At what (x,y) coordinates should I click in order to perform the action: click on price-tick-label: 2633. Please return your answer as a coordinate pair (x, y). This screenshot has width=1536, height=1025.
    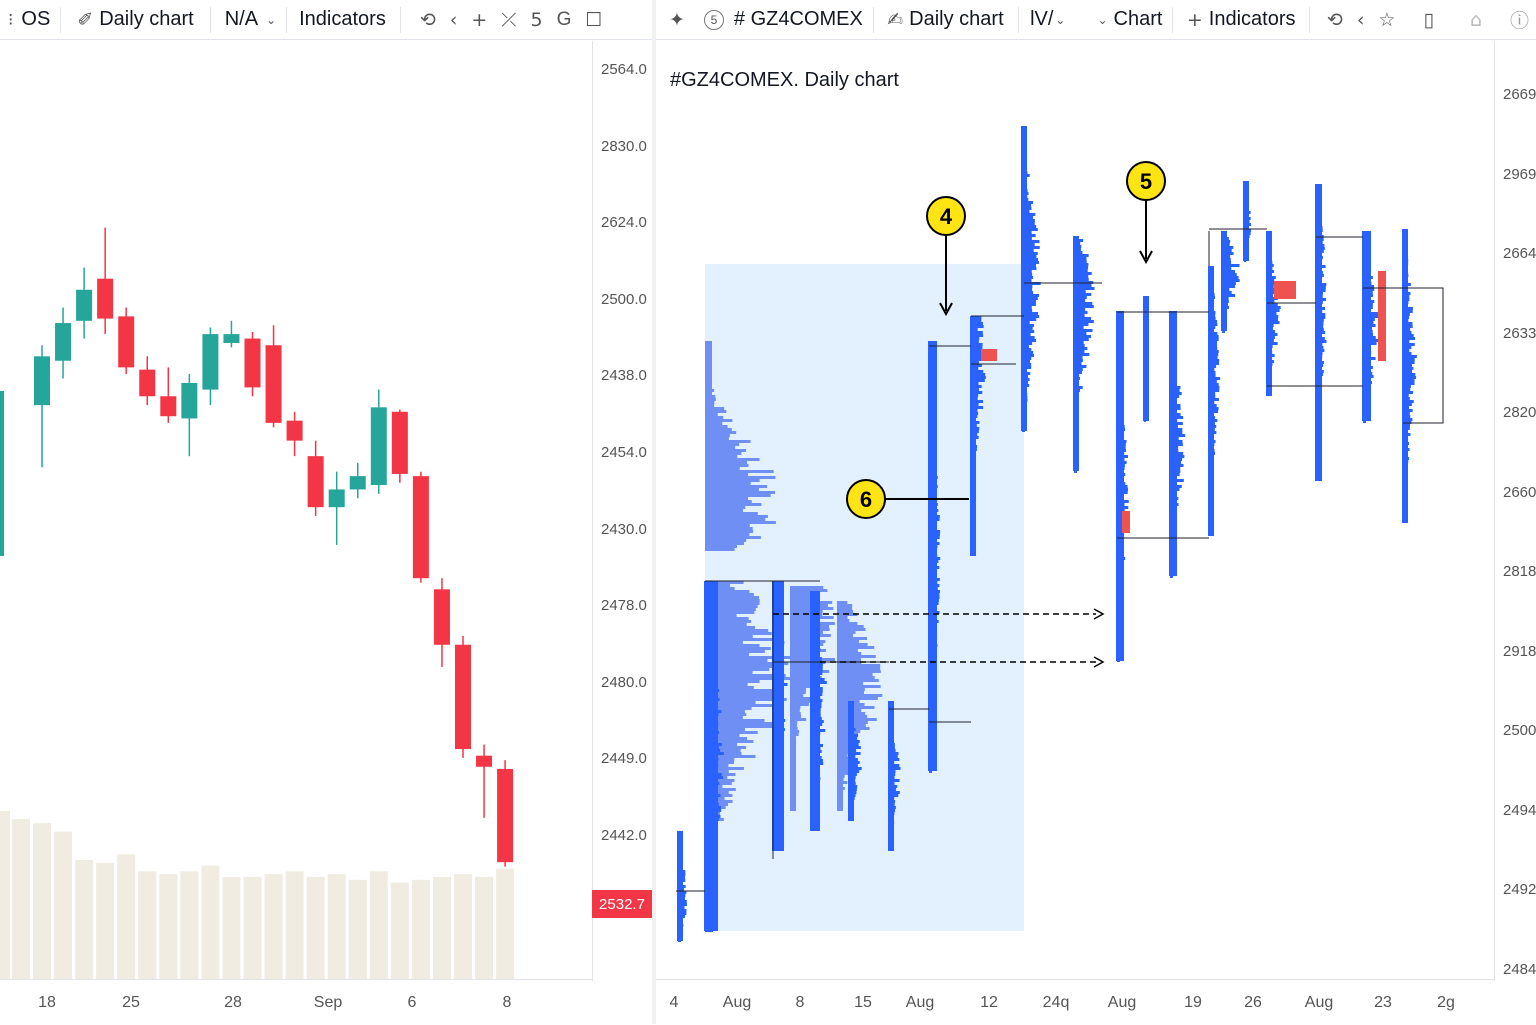
    Looking at the image, I should click on (1519, 333).